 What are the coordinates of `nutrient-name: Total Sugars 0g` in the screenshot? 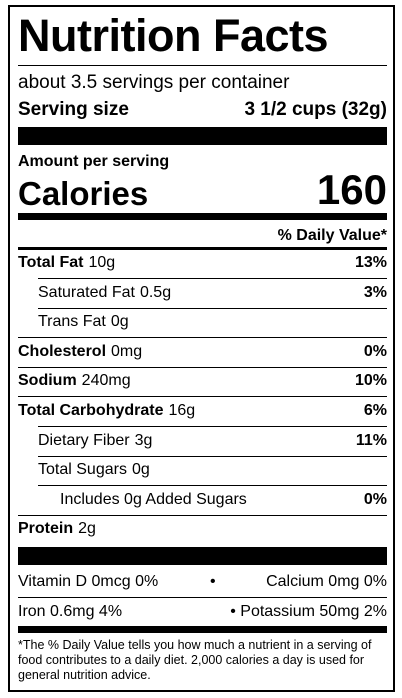 It's located at (94, 470).